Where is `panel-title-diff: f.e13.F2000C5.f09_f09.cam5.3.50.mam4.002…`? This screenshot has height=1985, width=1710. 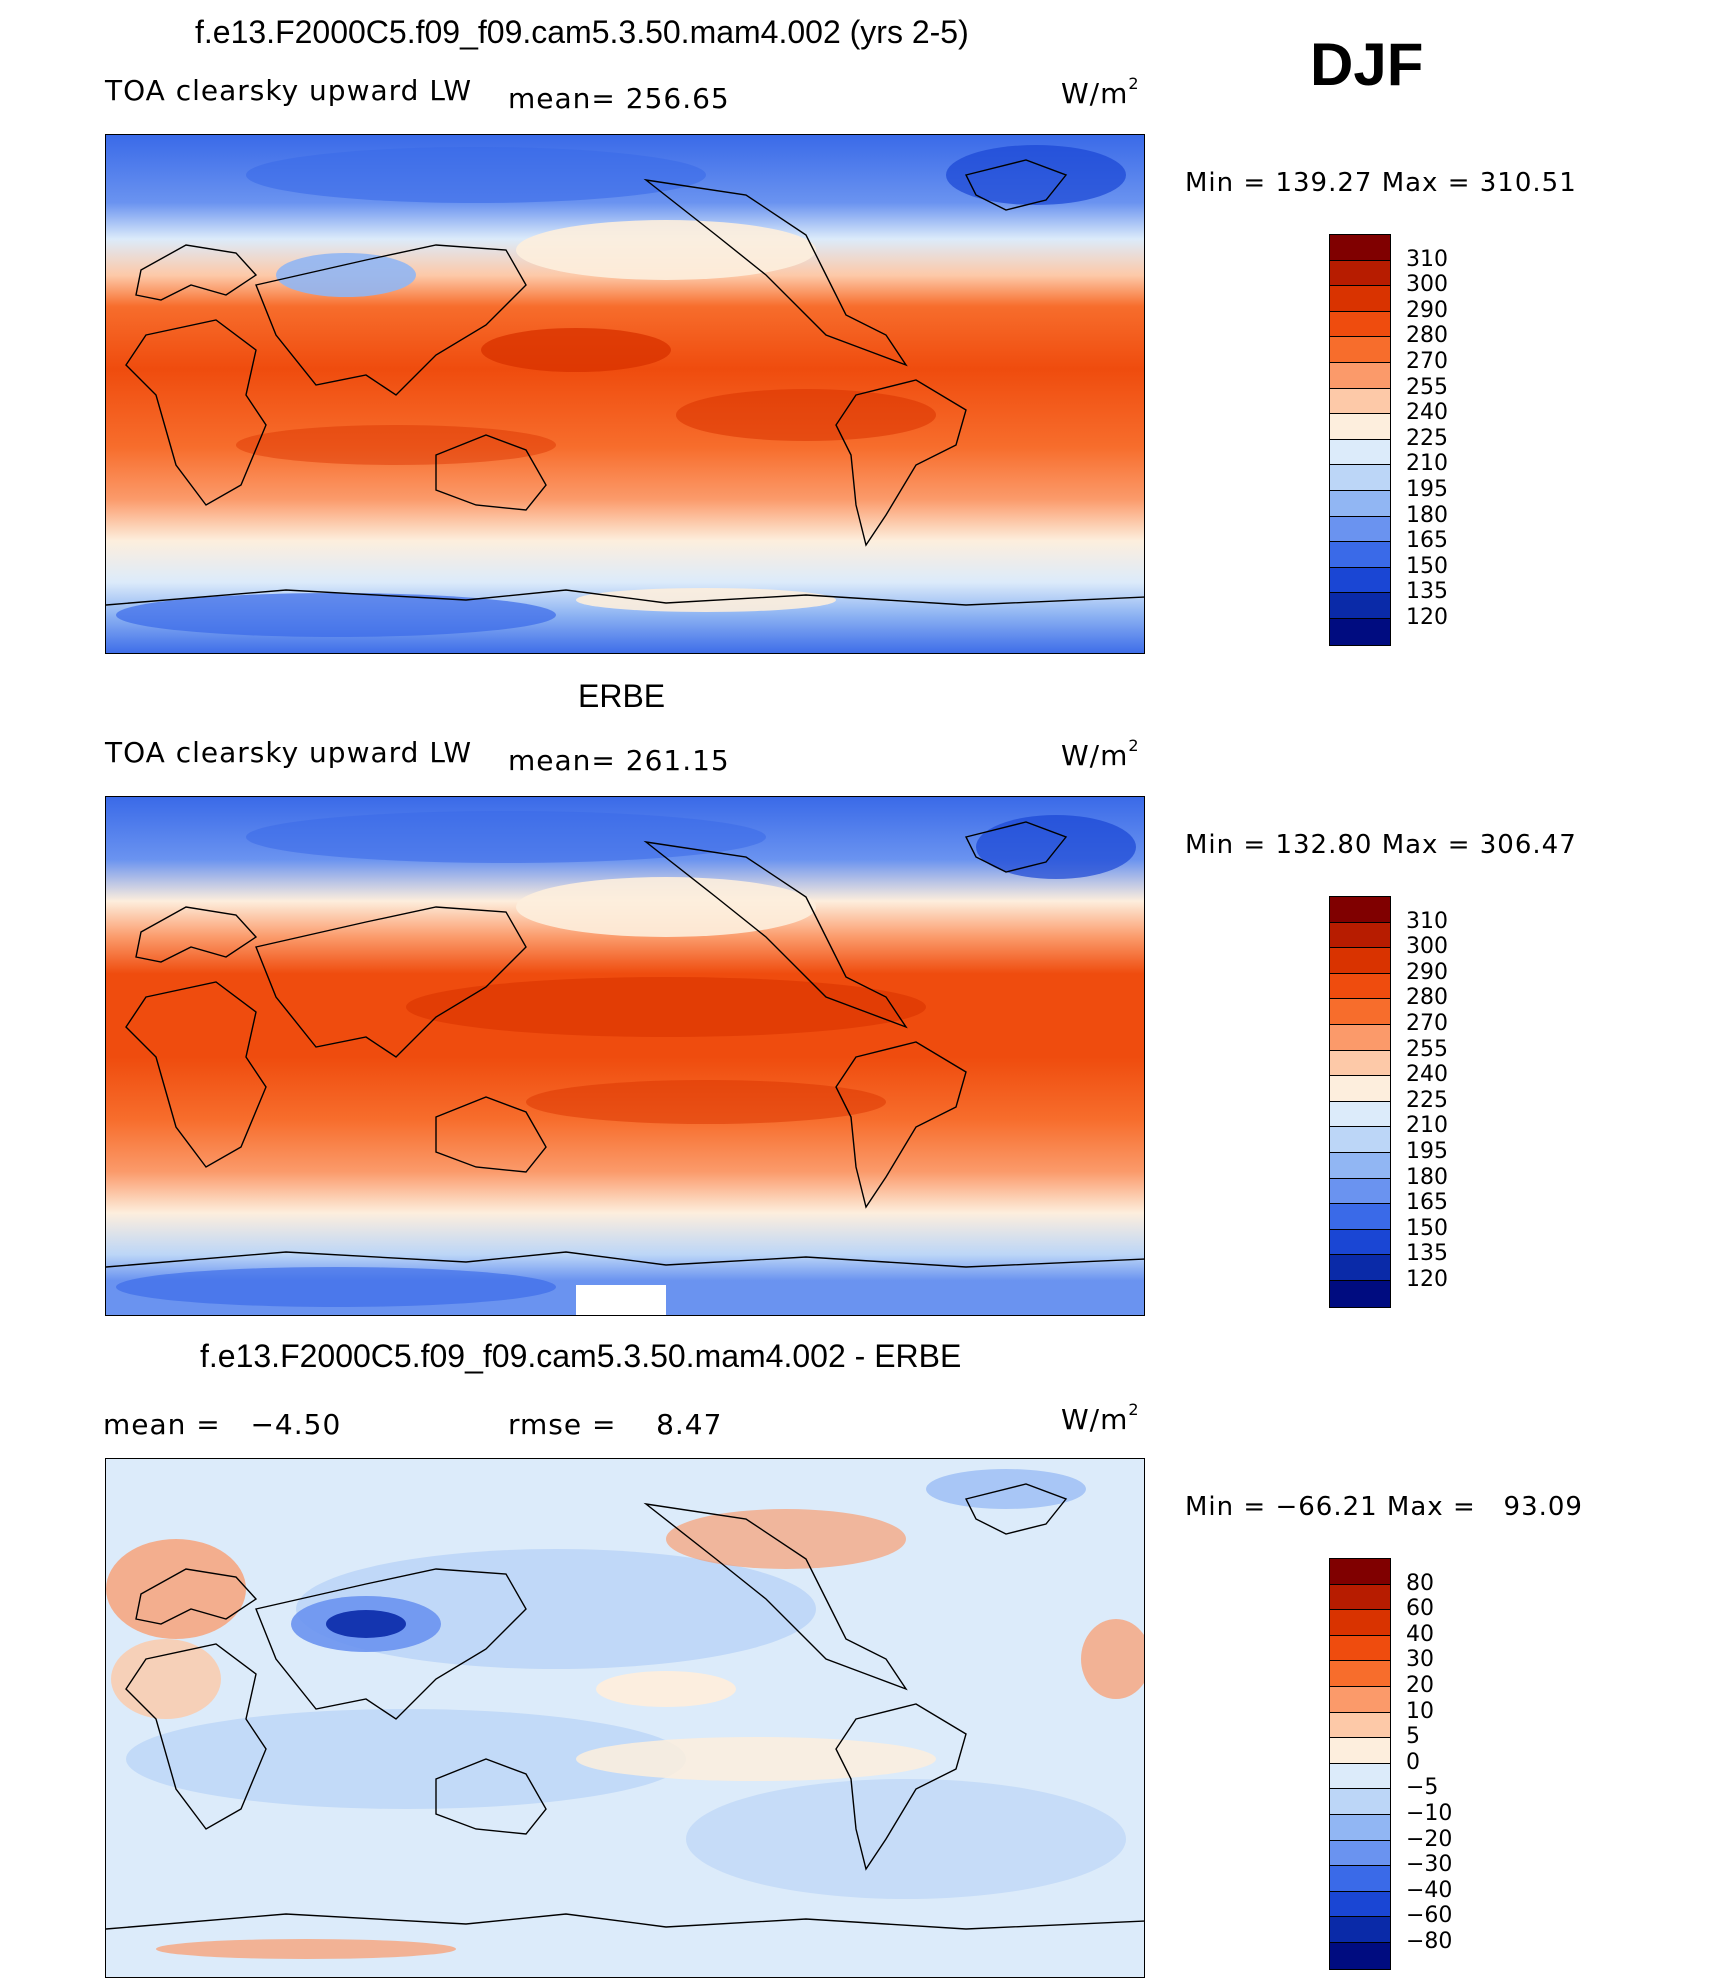
panel-title-diff: f.e13.F2000C5.f09_f09.cam5.3.50.mam4.002… is located at coordinates (581, 1356).